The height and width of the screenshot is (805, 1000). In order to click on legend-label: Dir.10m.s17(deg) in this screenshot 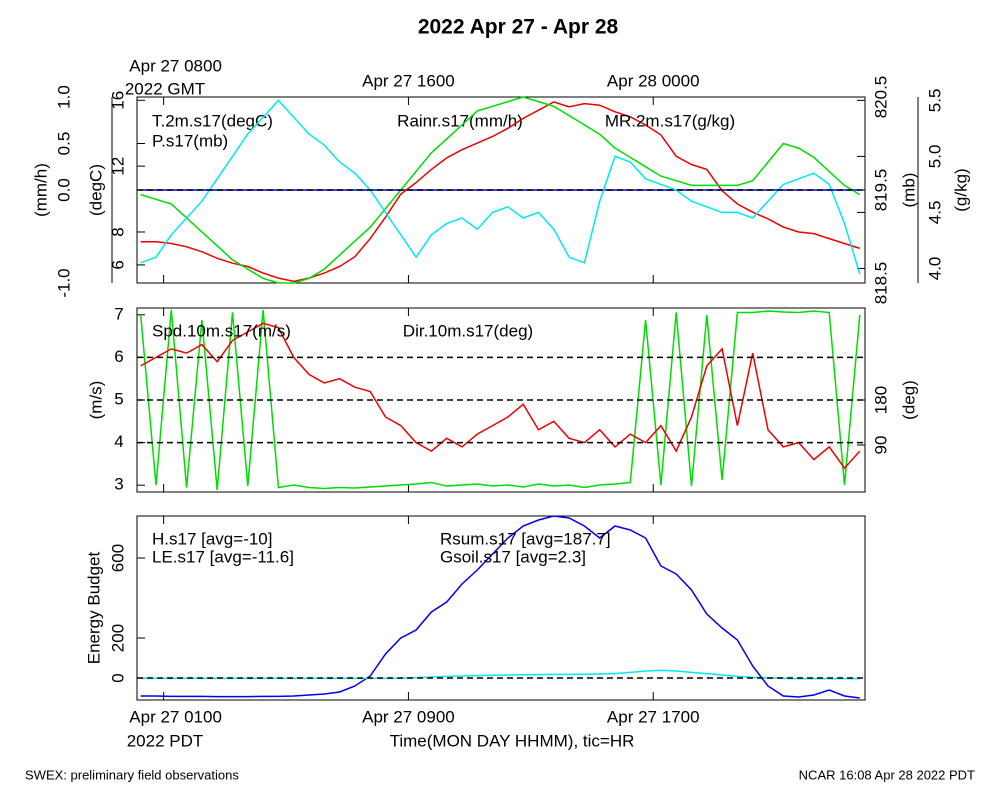, I will do `click(468, 330)`.